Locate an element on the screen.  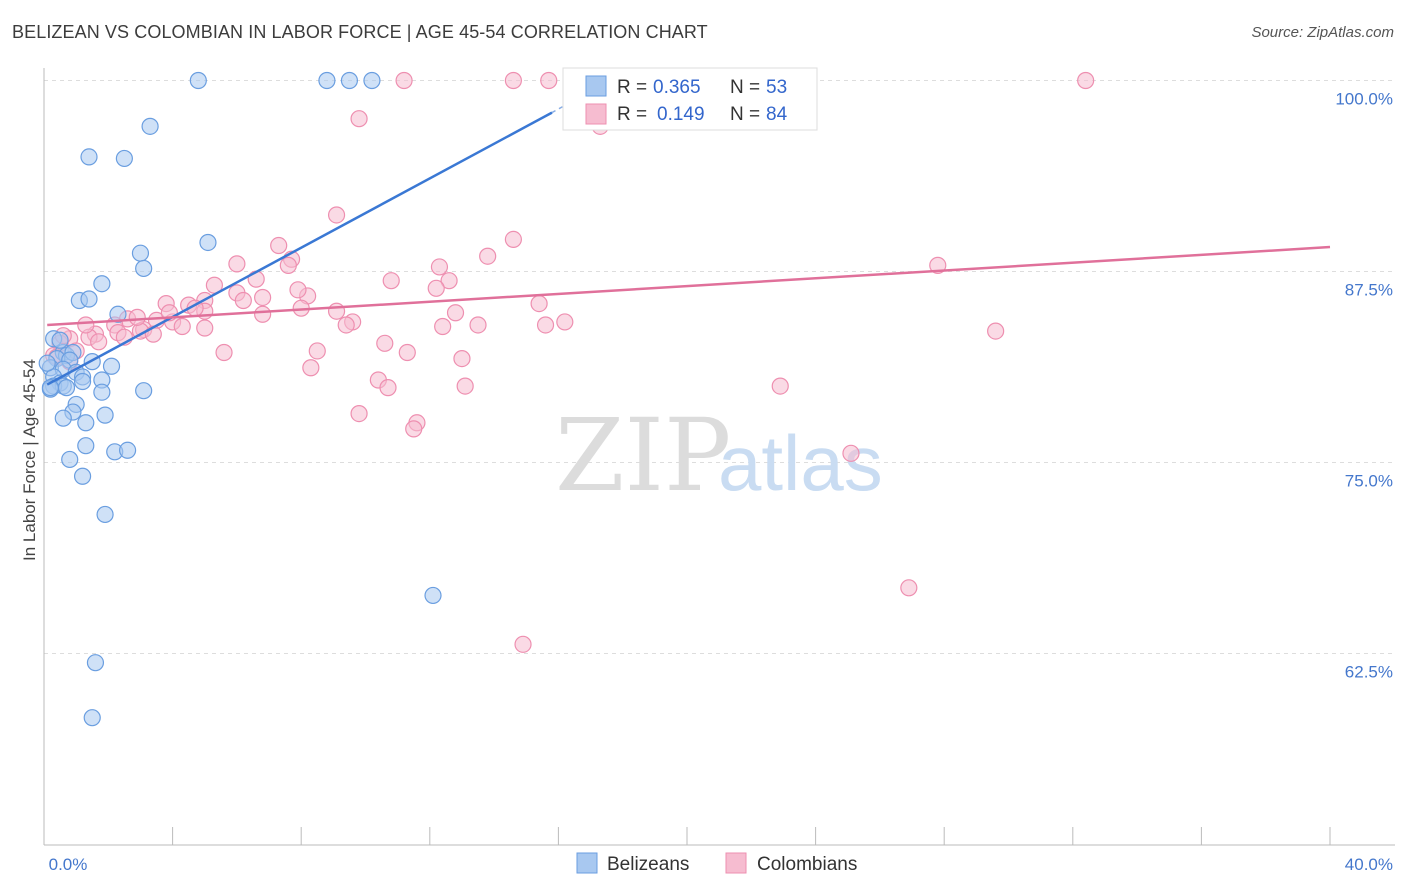
legend-n-label-2: N = is located at coordinates (745, 114).